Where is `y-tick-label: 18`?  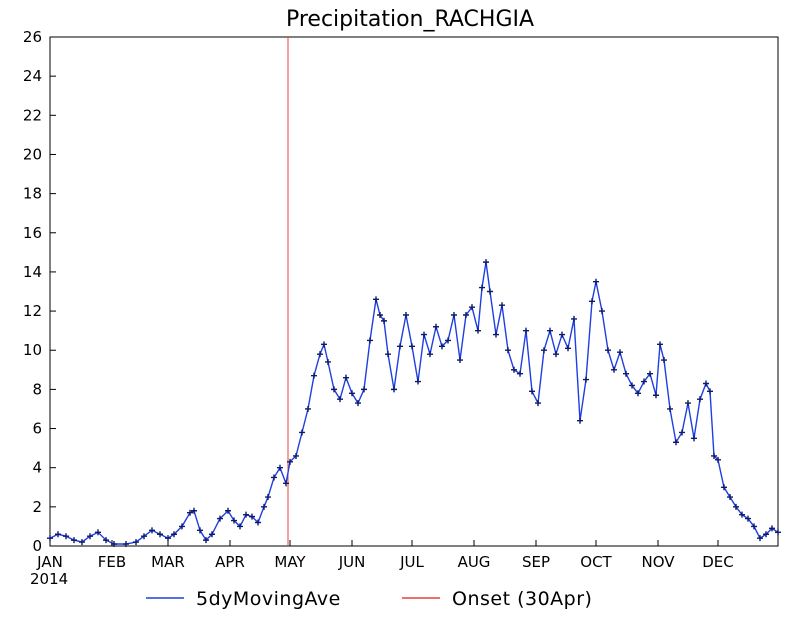
y-tick-label: 18 is located at coordinates (32, 194).